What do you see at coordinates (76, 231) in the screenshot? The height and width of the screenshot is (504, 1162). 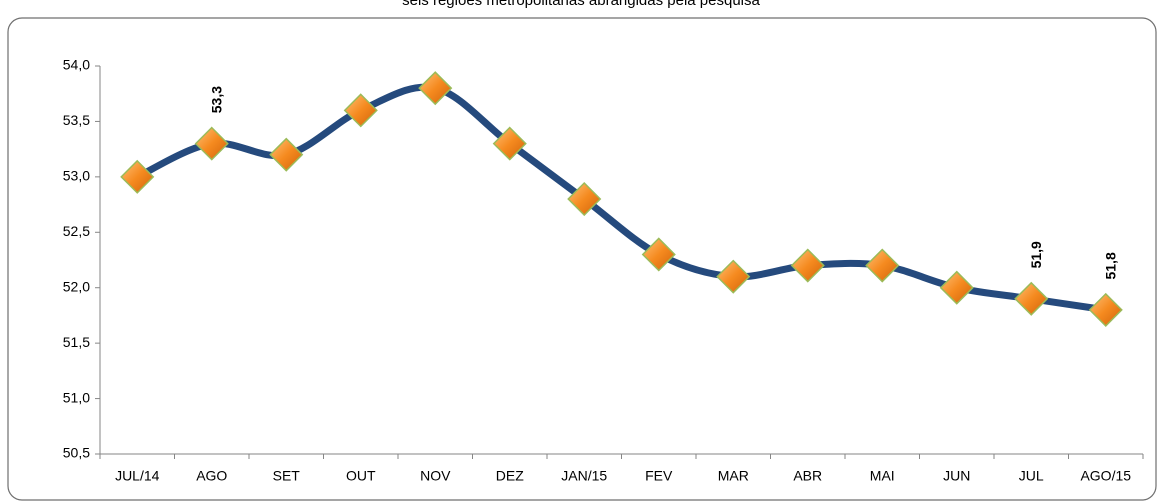 I see `y-tick-label: 52,5` at bounding box center [76, 231].